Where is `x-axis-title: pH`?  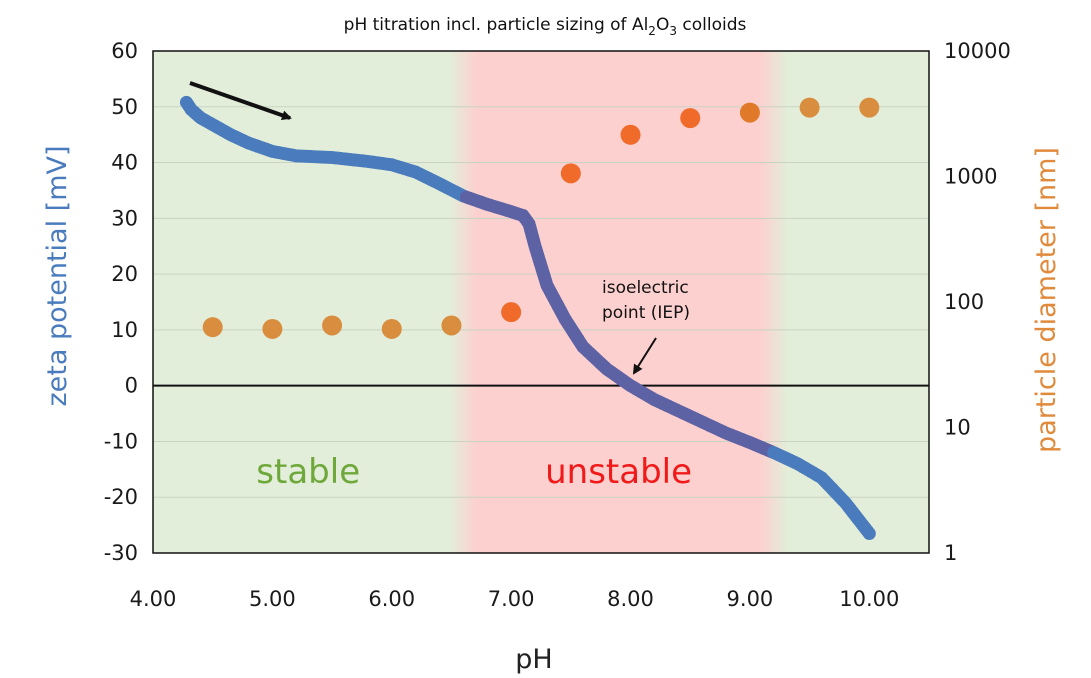
x-axis-title: pH is located at coordinates (533, 659).